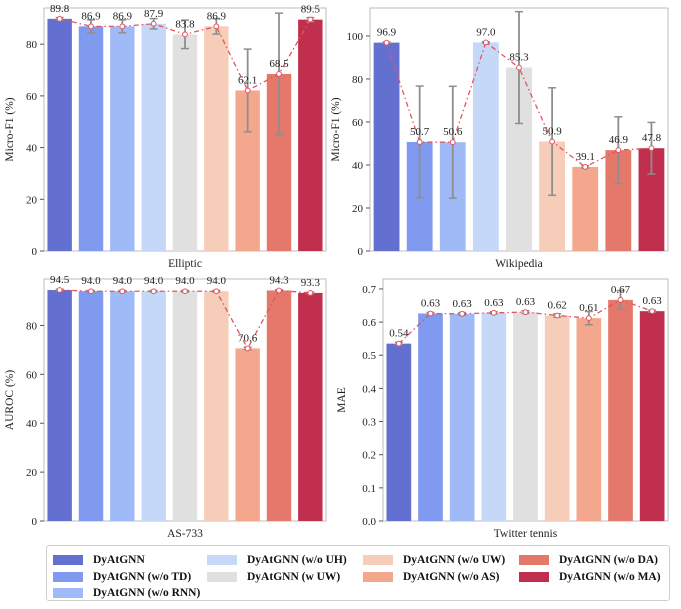 This screenshot has height=609, width=681. Describe the element at coordinates (122, 577) in the screenshot. I see `legend-item-wo-td: DyAtGNN (w/o TD)` at that location.